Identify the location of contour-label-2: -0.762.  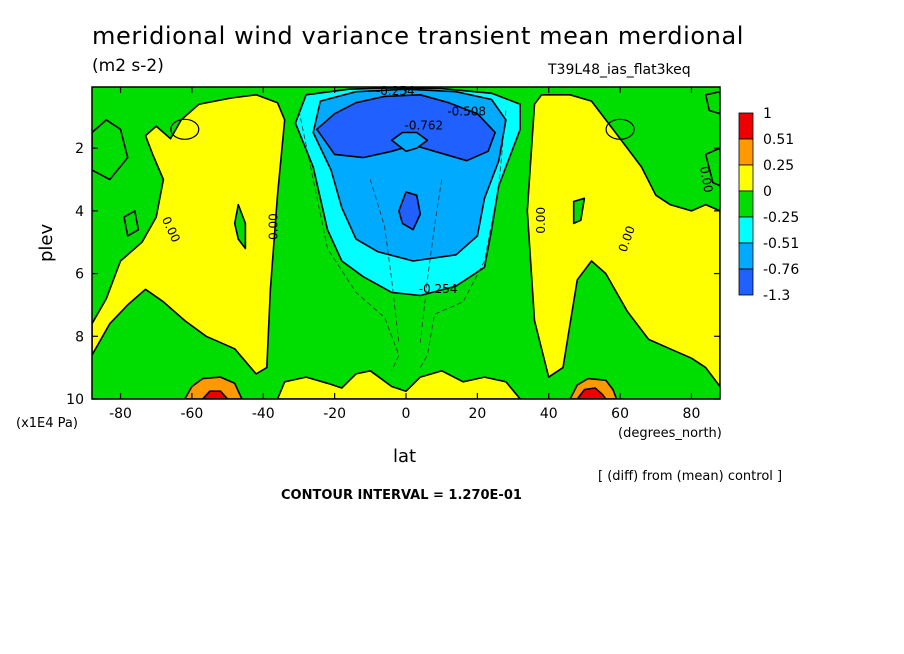
(423, 126).